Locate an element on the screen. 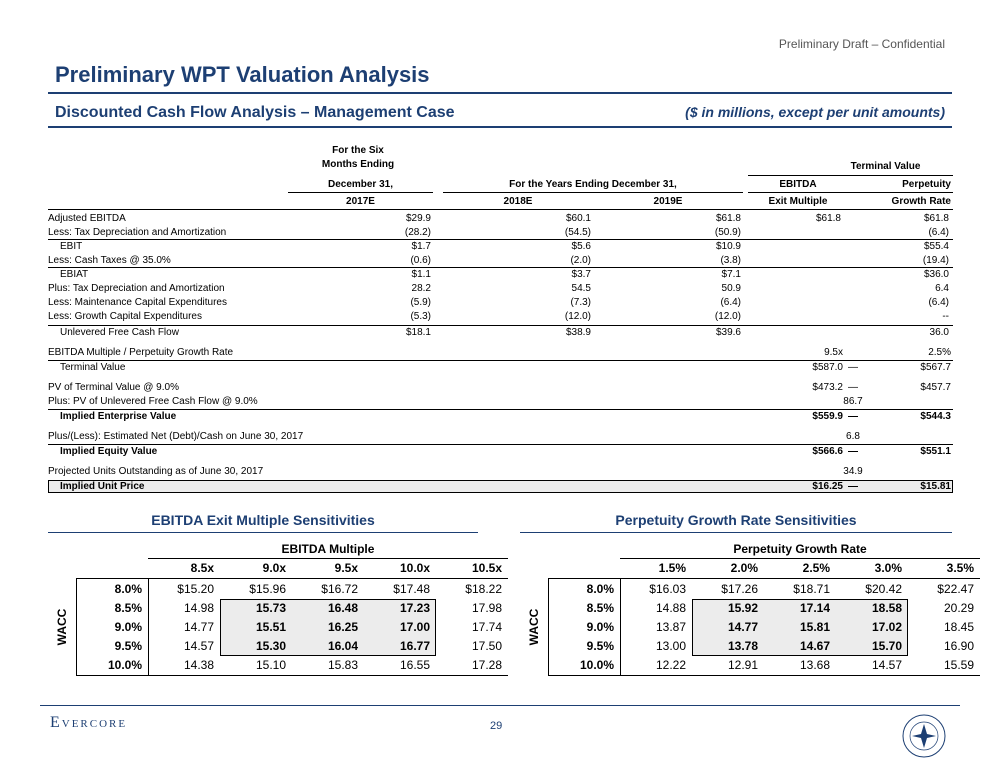 The image size is (1000, 774). pvtv-label: PV of Terminal Value @ 9.0% is located at coordinates (113, 387).